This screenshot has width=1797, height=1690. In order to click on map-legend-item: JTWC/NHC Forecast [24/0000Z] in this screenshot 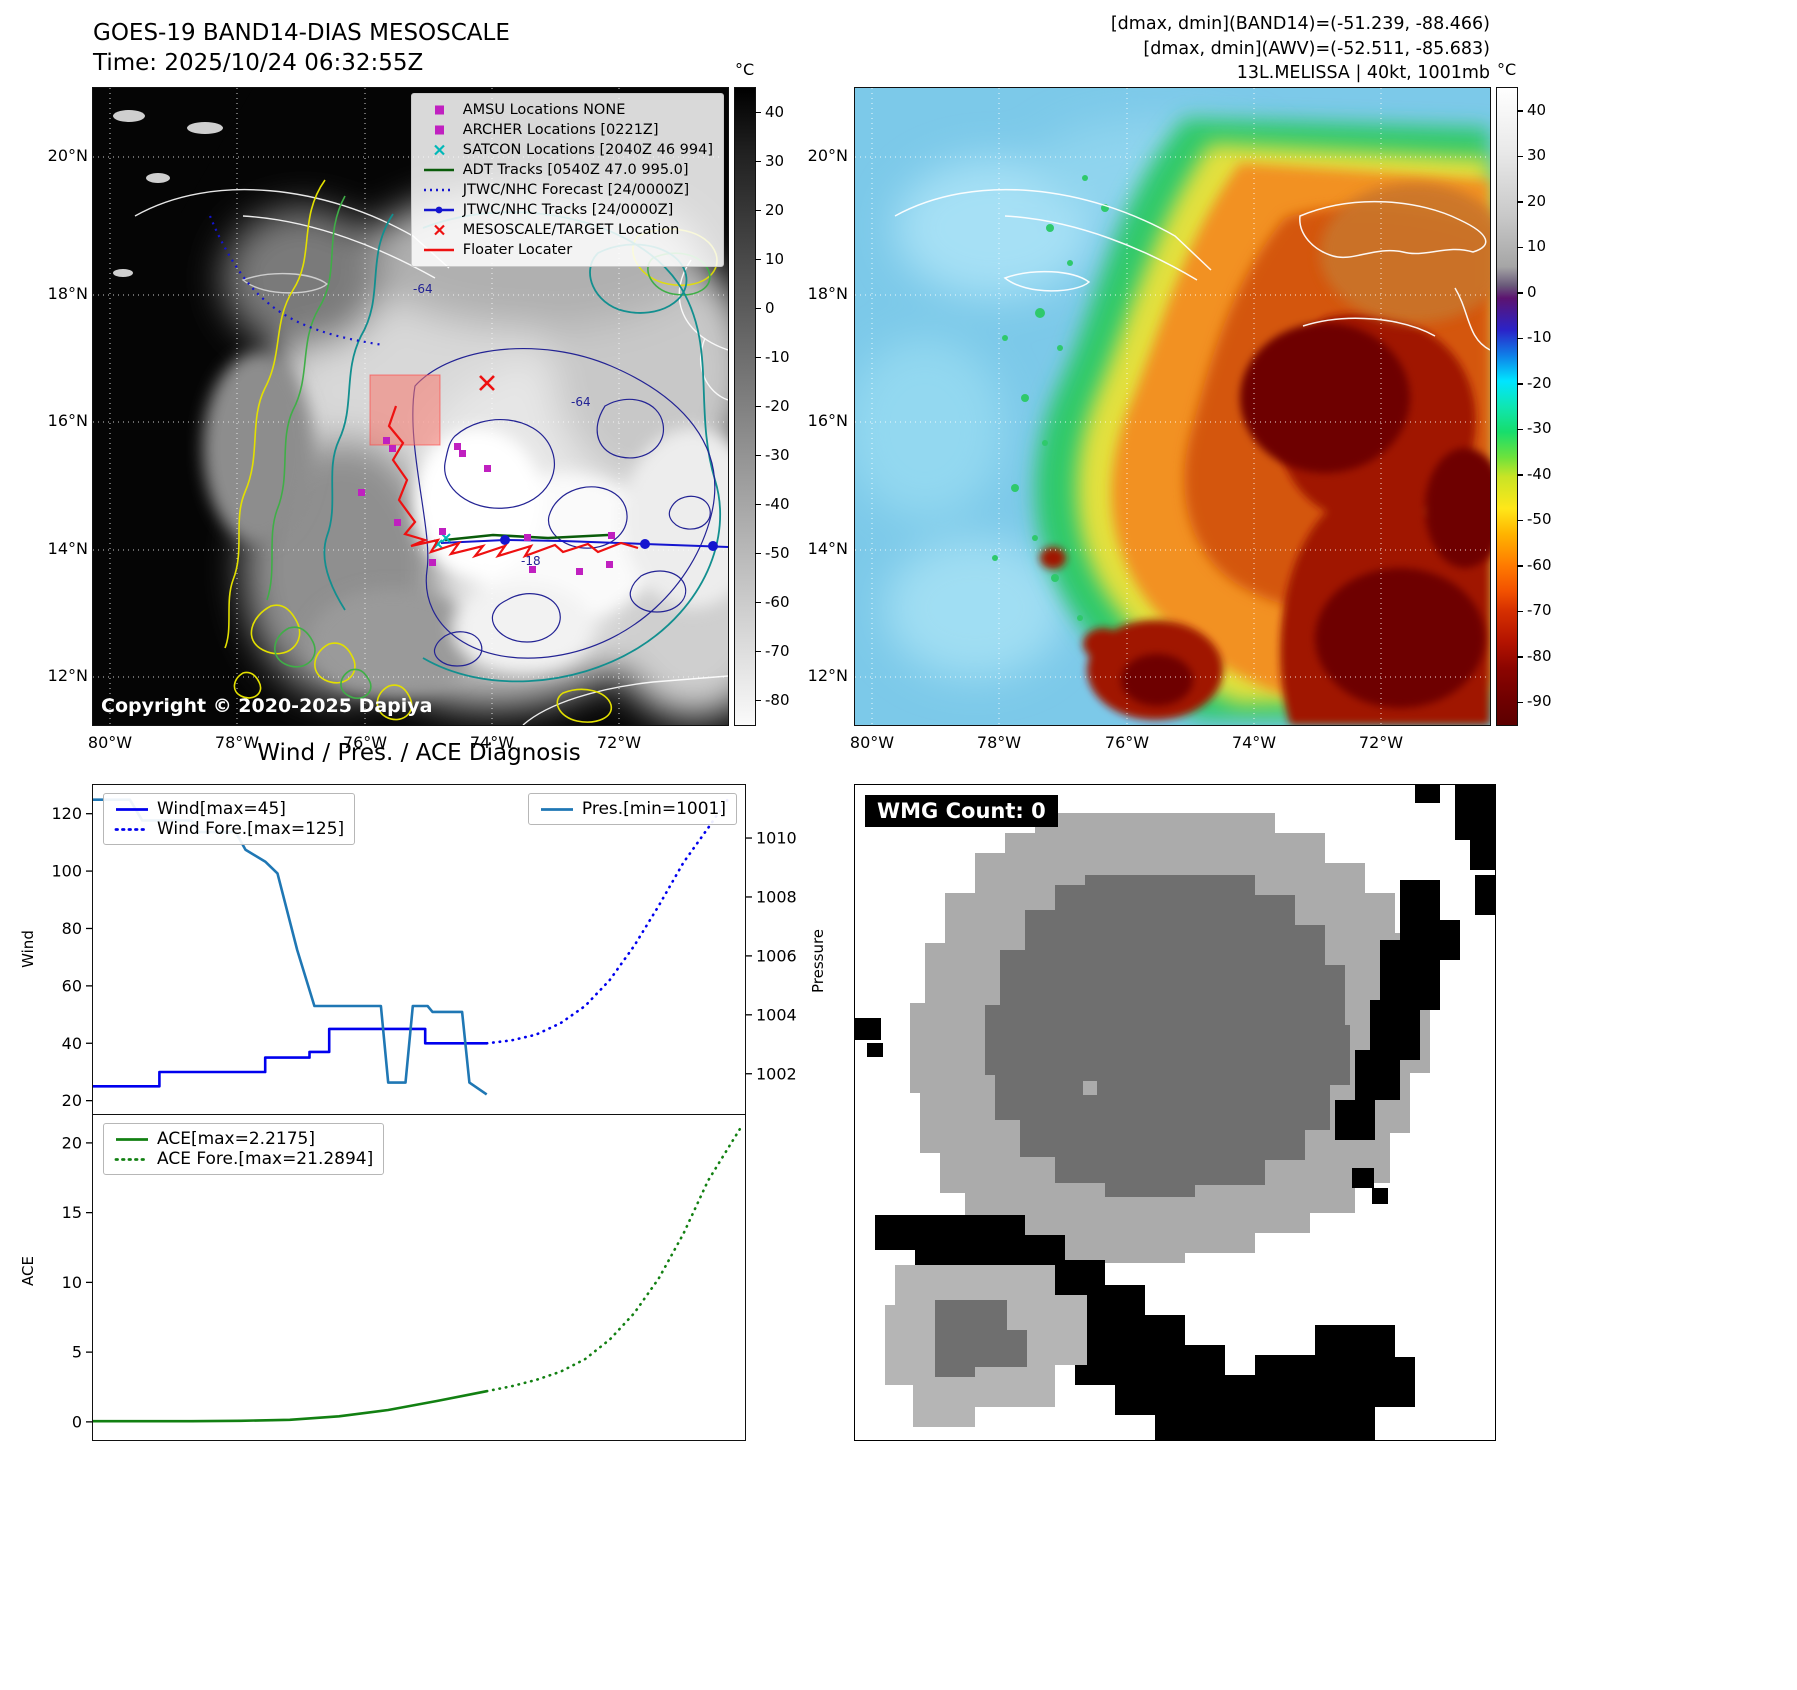, I will do `click(567, 190)`.